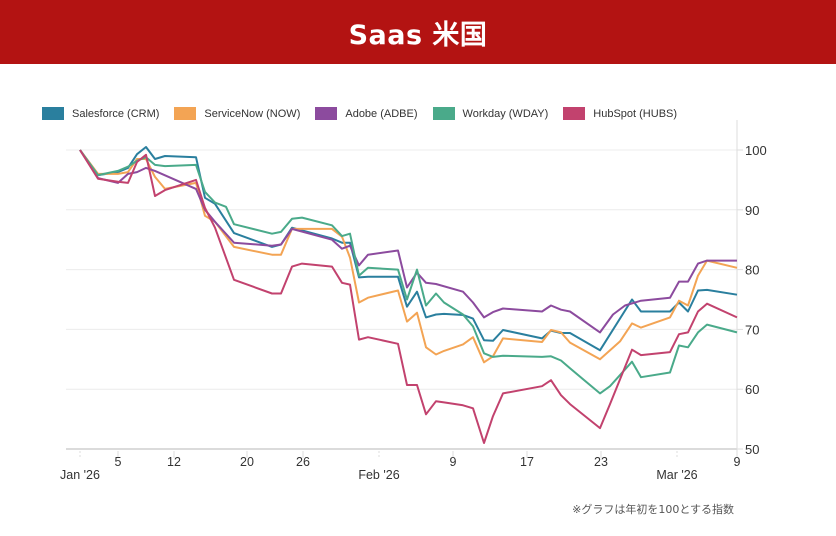 The height and width of the screenshot is (536, 836). What do you see at coordinates (527, 462) in the screenshot?
I see `x-tick-label: 17` at bounding box center [527, 462].